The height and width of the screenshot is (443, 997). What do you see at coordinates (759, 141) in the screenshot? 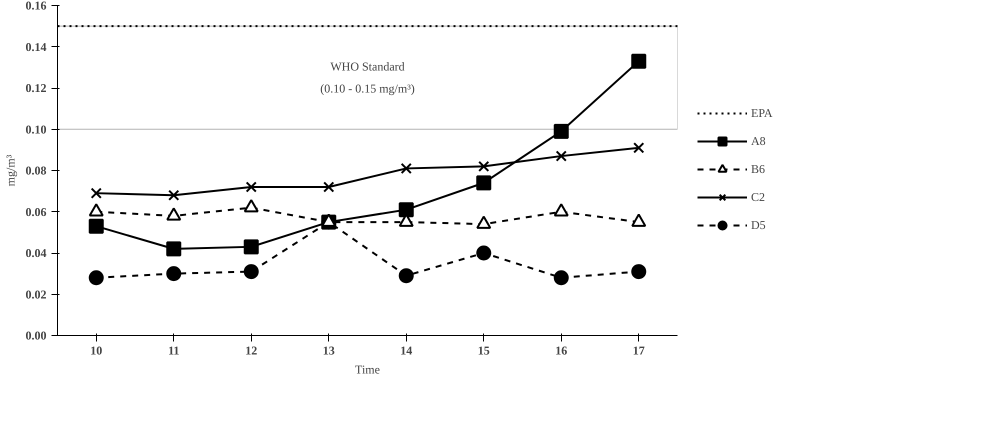
I see `legend-label: A8` at bounding box center [759, 141].